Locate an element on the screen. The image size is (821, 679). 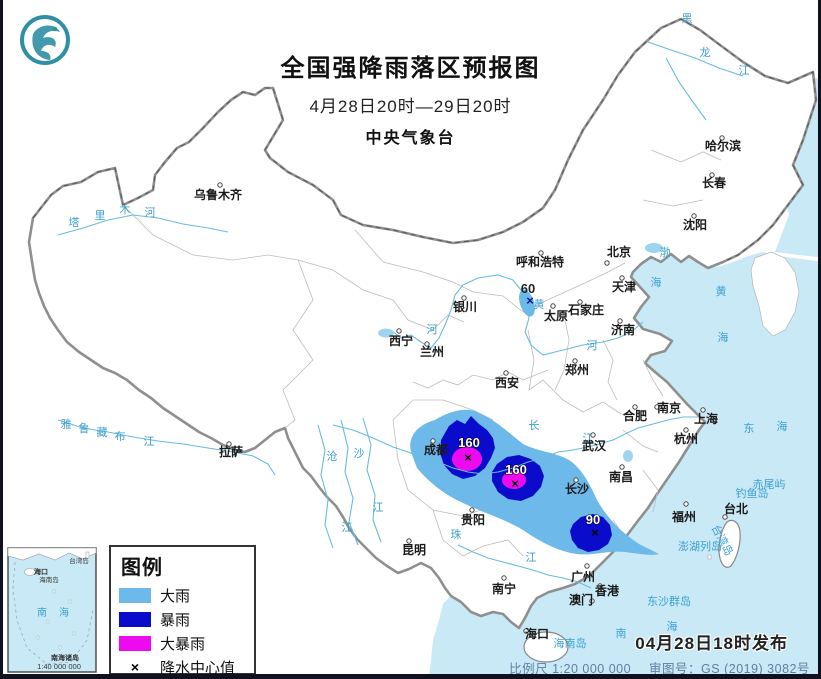
water-label: 沙 is located at coordinates (359, 453).